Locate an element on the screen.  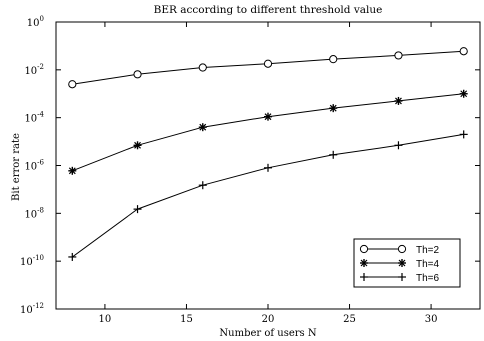
y-tick-label: 10⁻⁶ is located at coordinates (34, 166).